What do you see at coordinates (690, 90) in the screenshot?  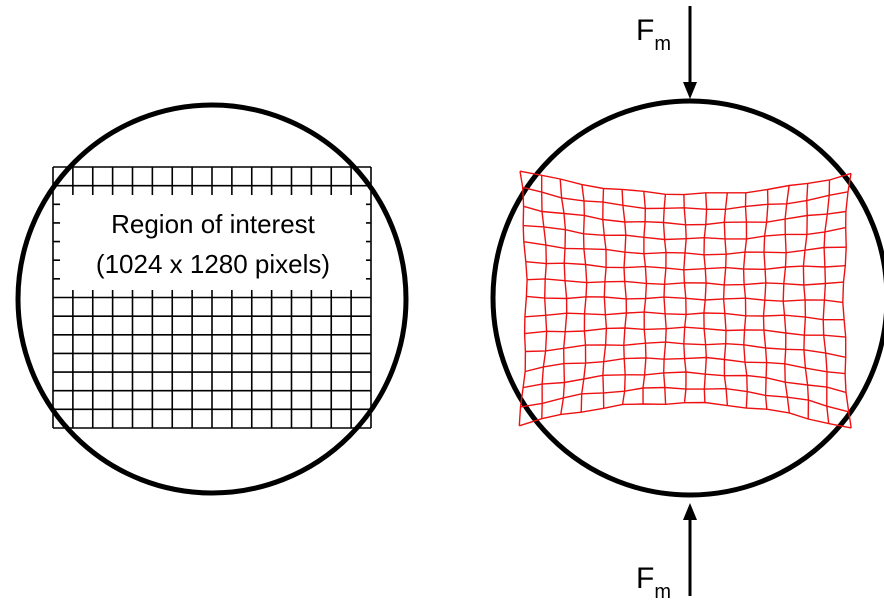 I see `arrowhead-down-icon` at bounding box center [690, 90].